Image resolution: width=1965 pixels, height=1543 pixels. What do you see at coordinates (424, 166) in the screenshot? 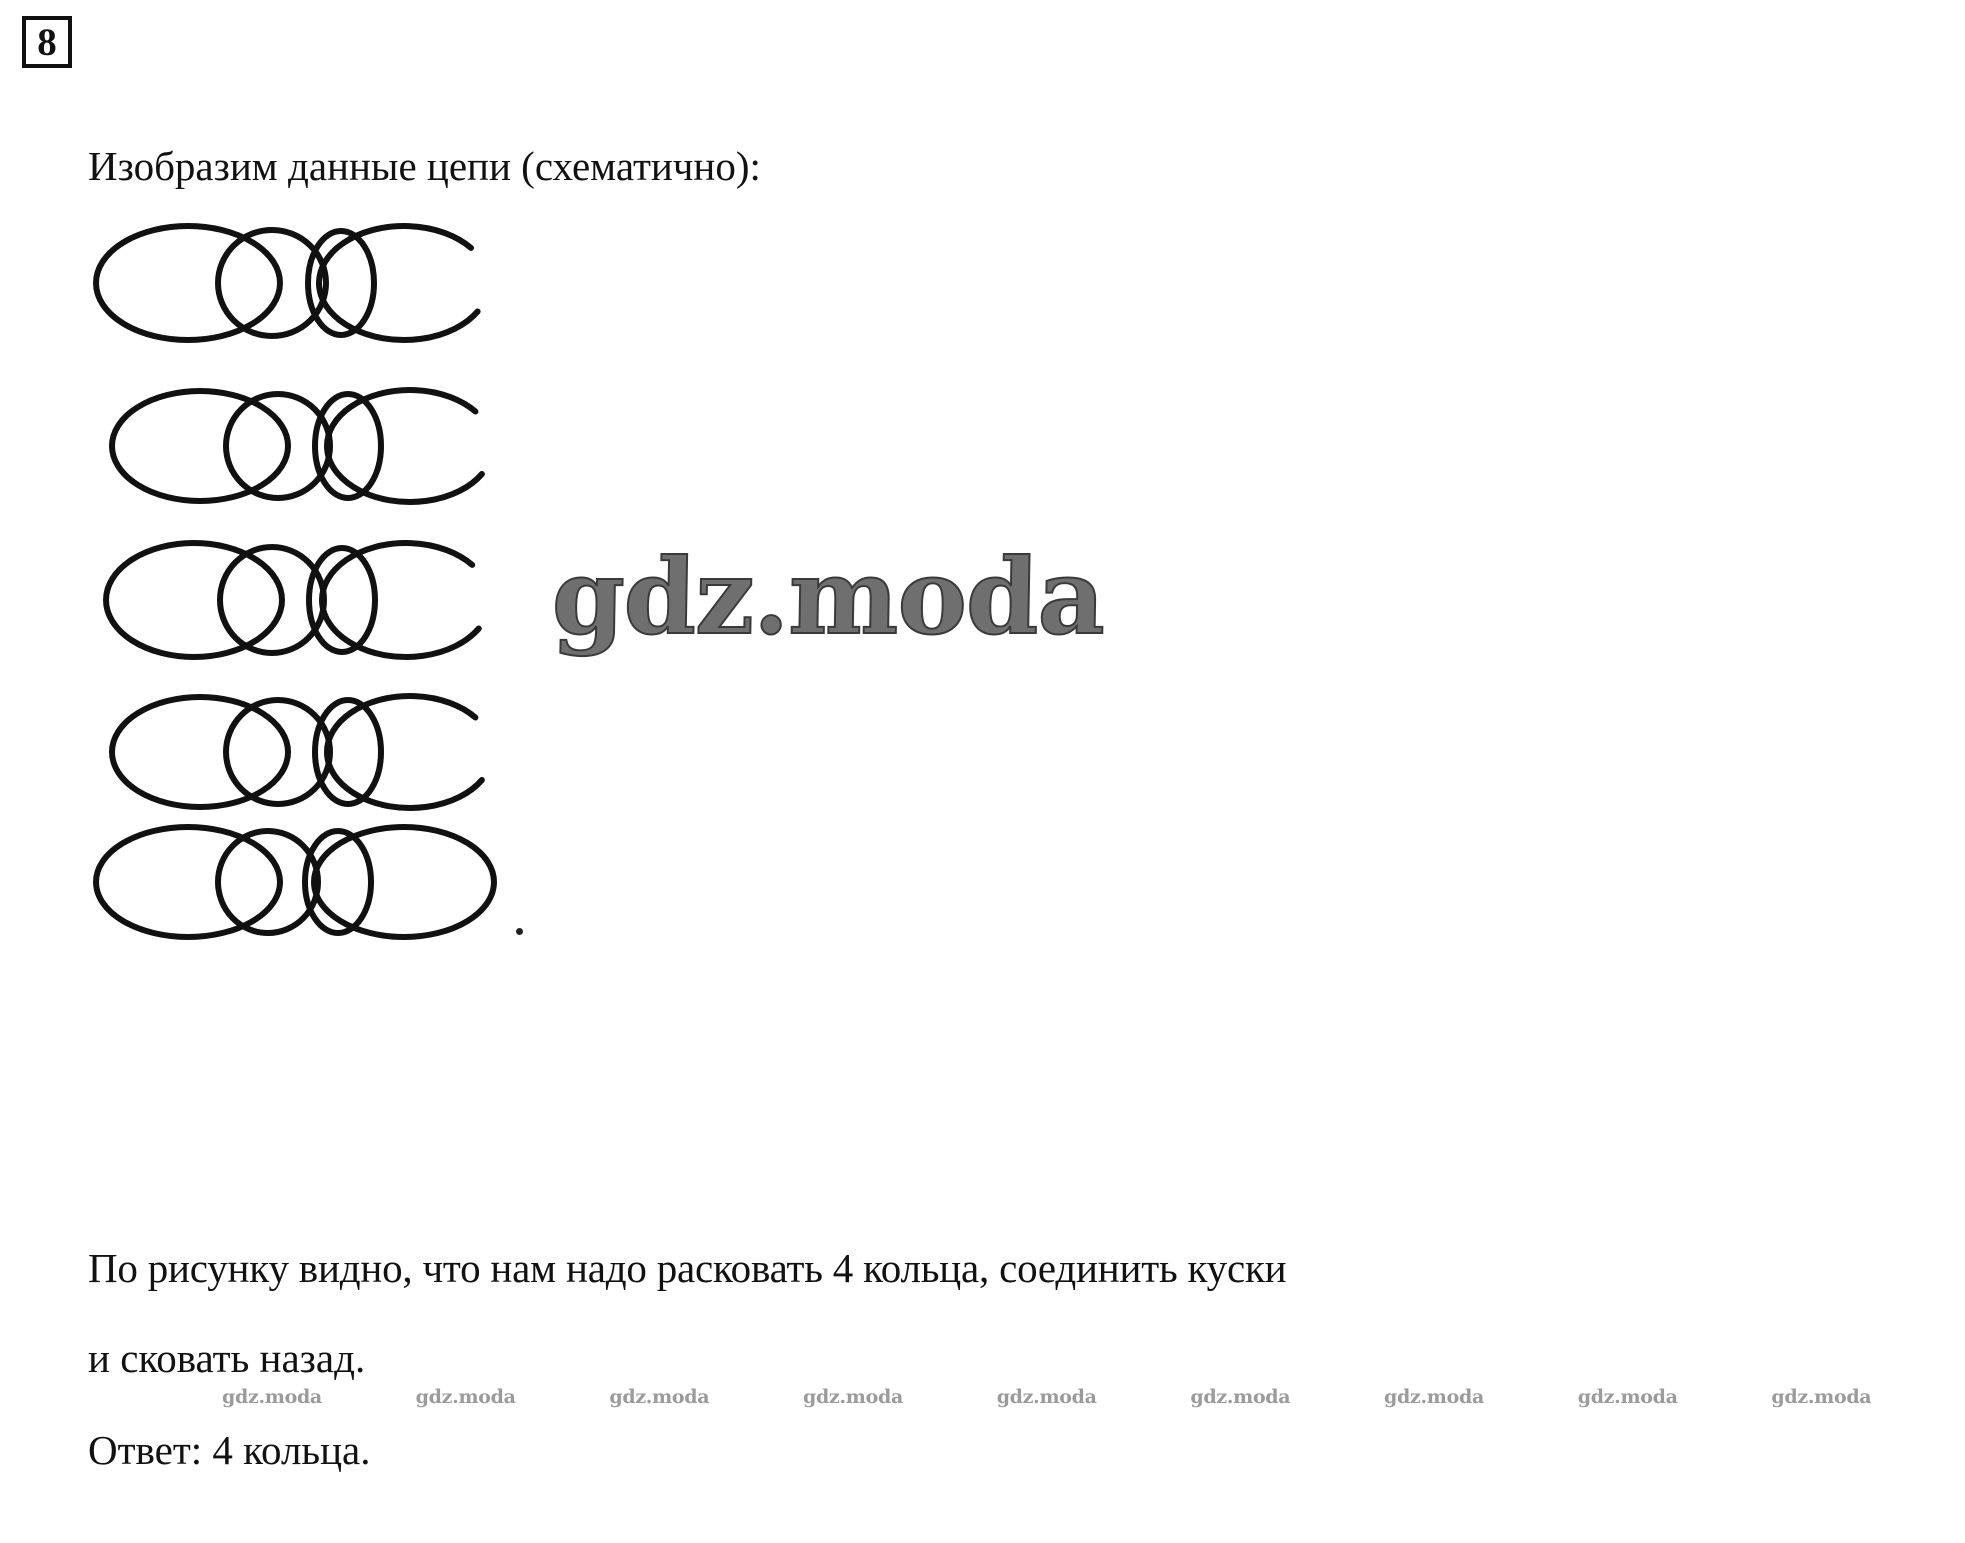
I see `intro-text: Изобразим данные цепи (схематично):` at bounding box center [424, 166].